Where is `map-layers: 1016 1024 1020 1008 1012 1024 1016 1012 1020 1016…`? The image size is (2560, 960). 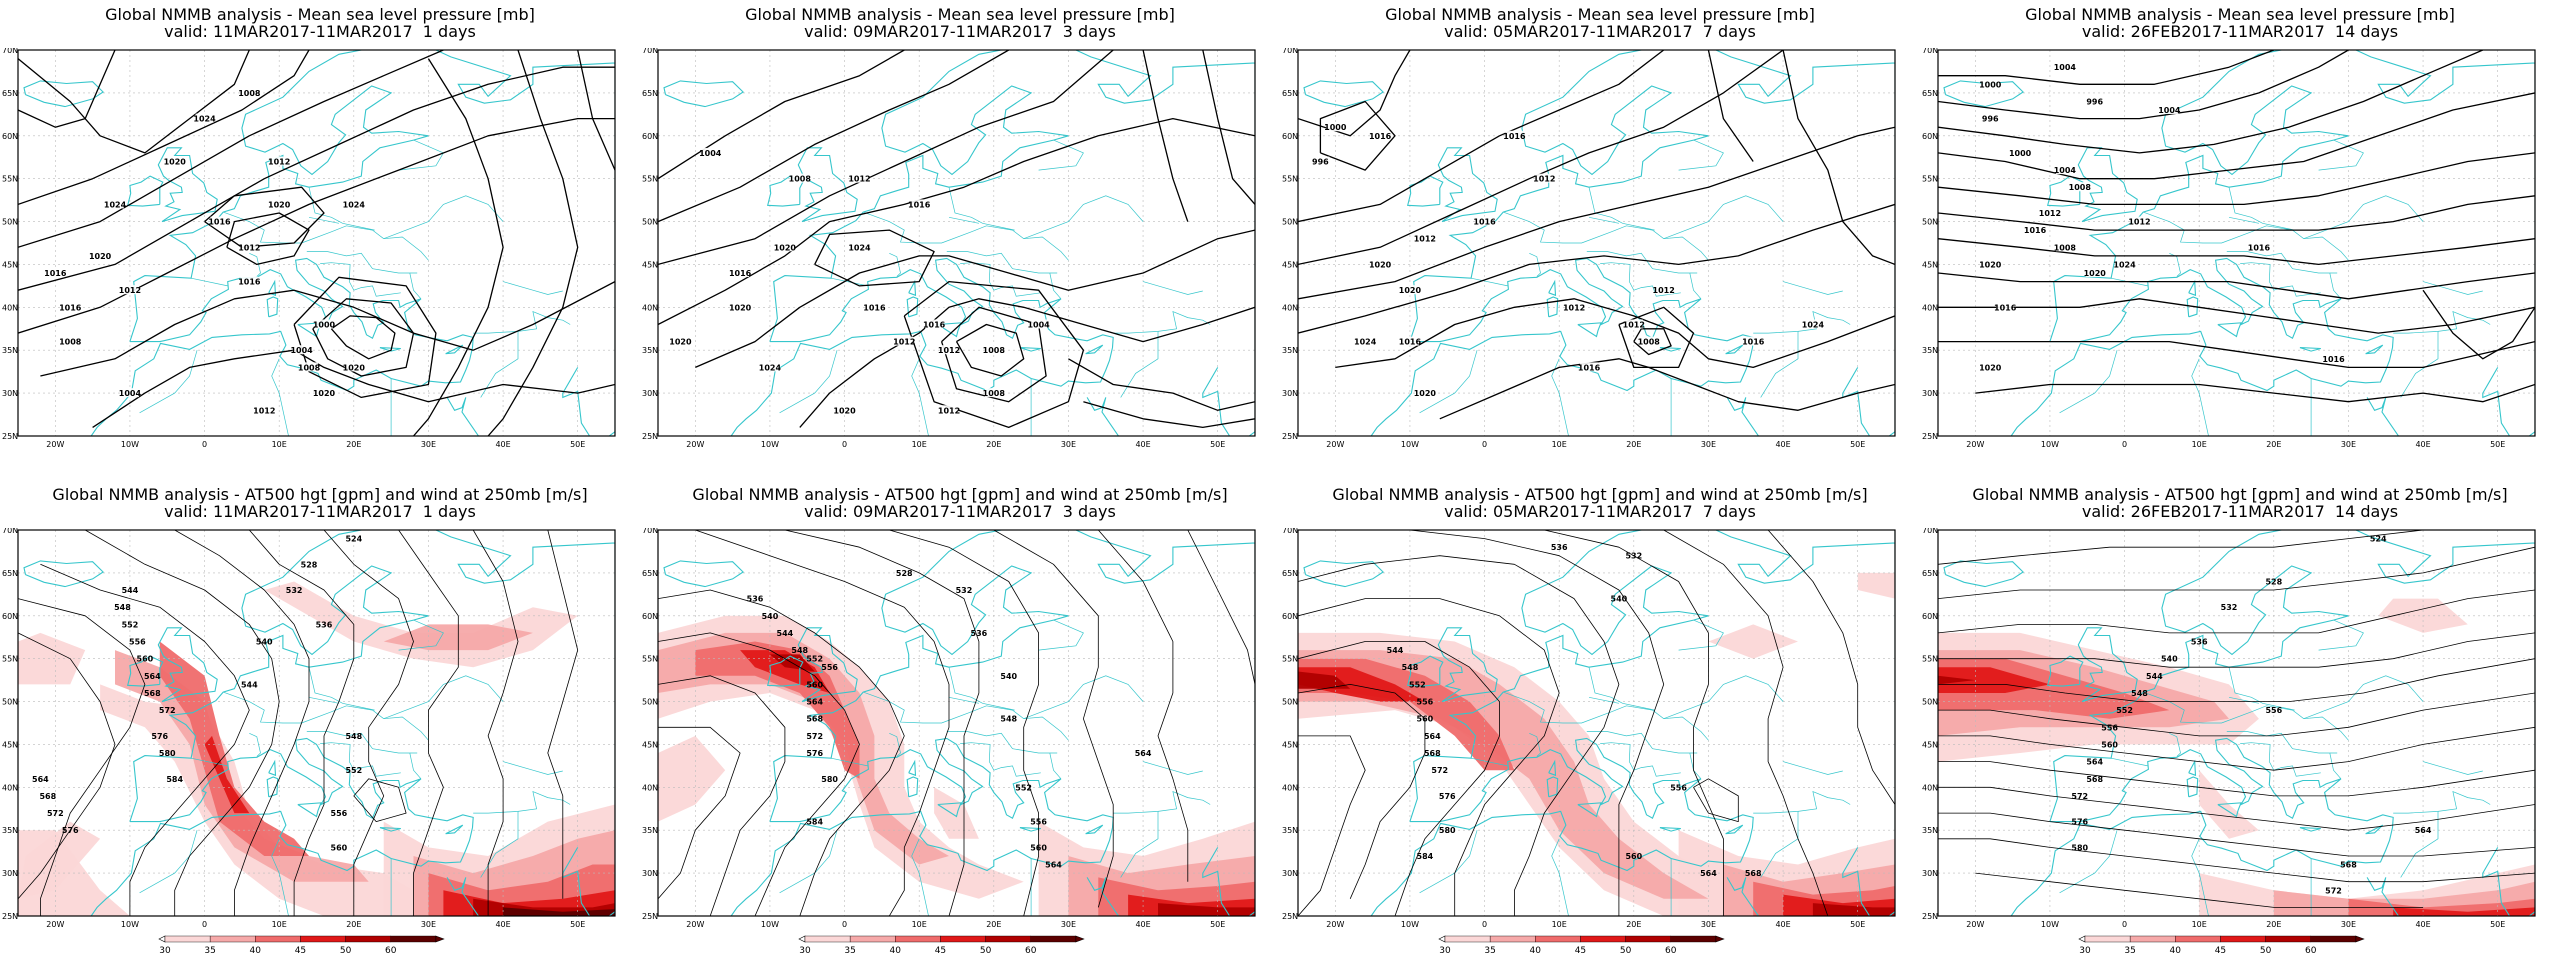 map-layers: 1016 1024 1020 1008 1012 1024 1016 1012 1020 1016… is located at coordinates (316, 243).